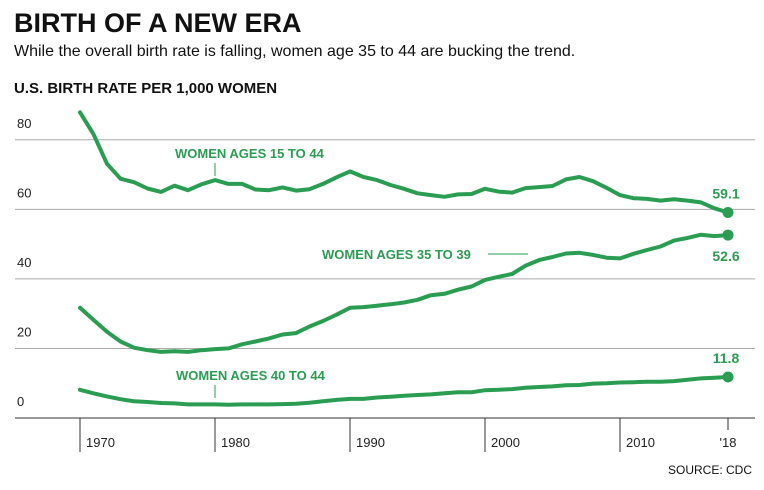  What do you see at coordinates (24, 192) in the screenshot?
I see `y-tick-label: 60` at bounding box center [24, 192].